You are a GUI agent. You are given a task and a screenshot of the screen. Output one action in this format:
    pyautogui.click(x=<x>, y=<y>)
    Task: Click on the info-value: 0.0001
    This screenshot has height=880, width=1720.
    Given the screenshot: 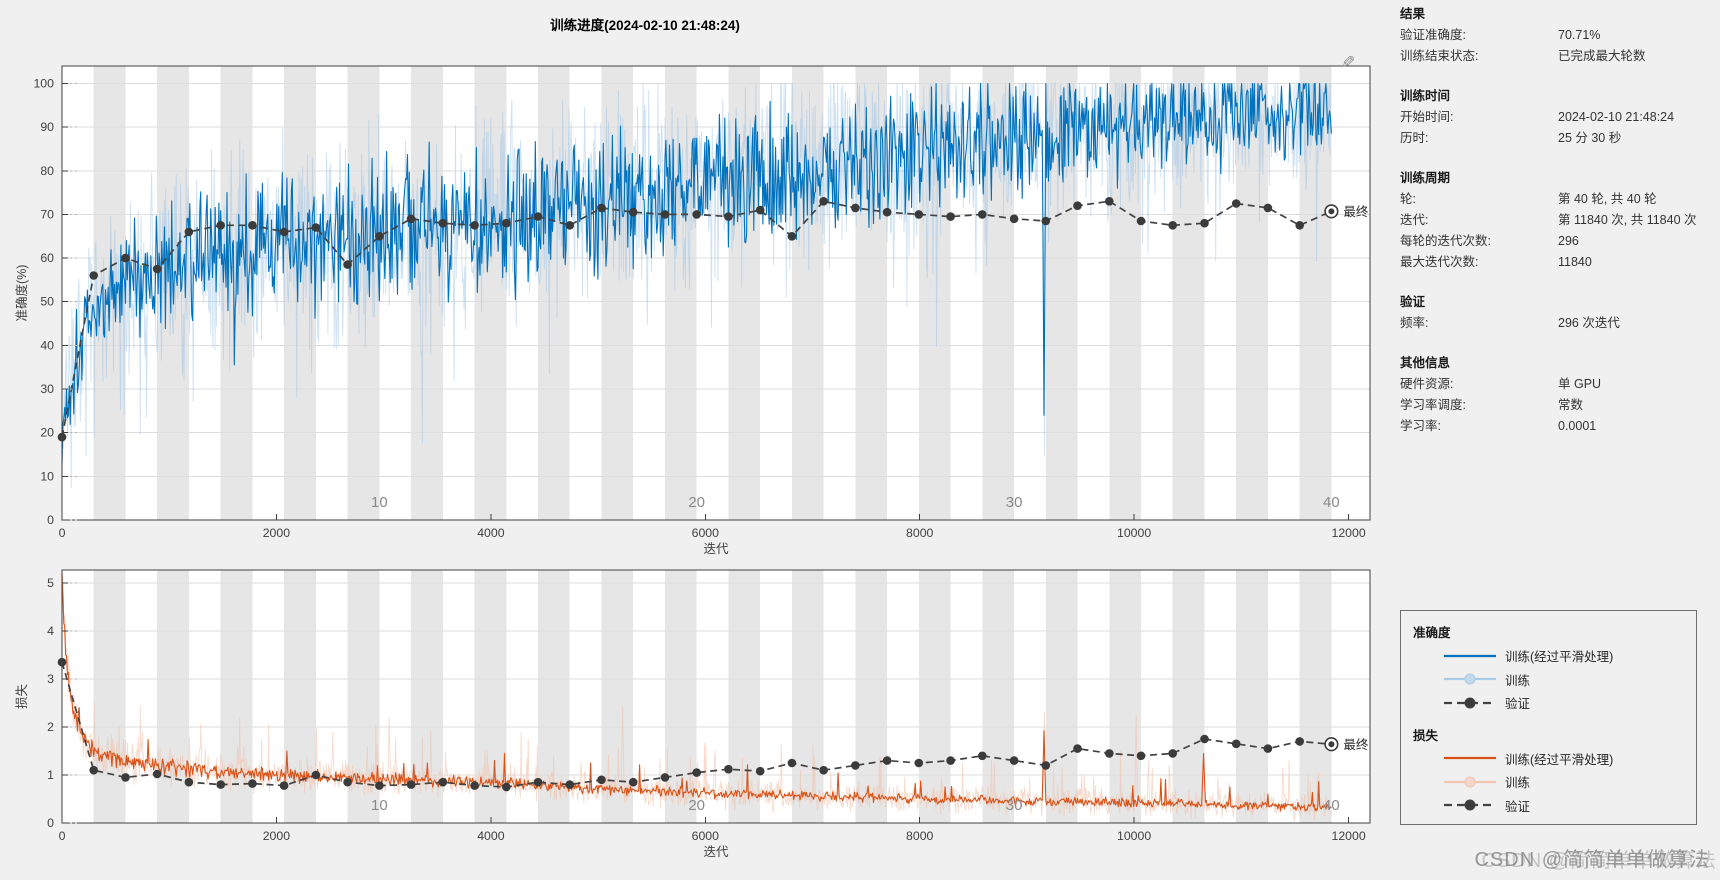 What is the action you would take?
    pyautogui.click(x=1577, y=426)
    